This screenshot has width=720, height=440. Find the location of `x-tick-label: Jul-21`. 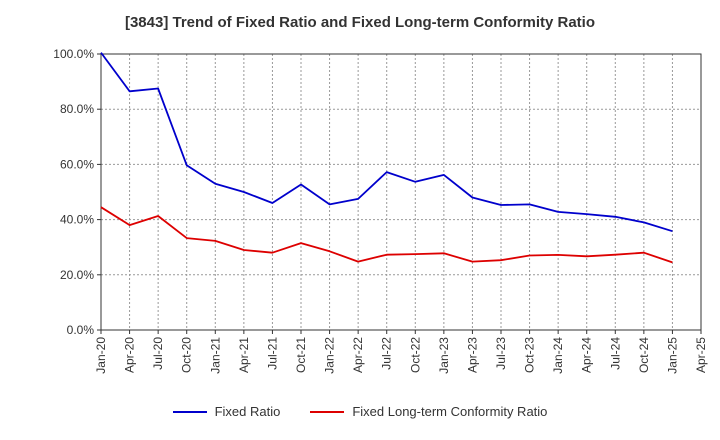

x-tick-label: Jul-21 is located at coordinates (272, 353).